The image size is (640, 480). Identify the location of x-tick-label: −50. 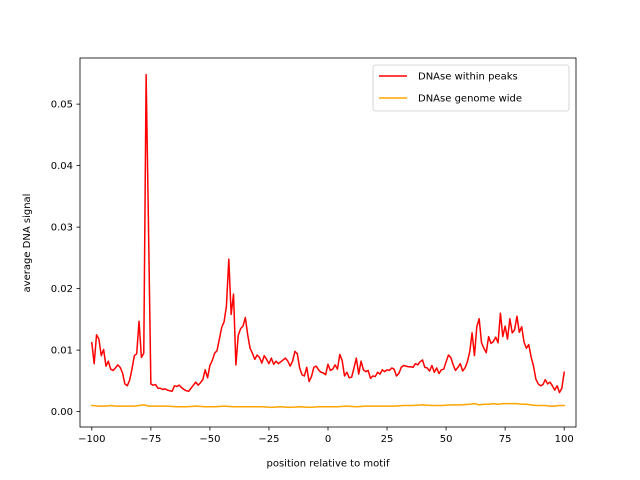
(209, 439).